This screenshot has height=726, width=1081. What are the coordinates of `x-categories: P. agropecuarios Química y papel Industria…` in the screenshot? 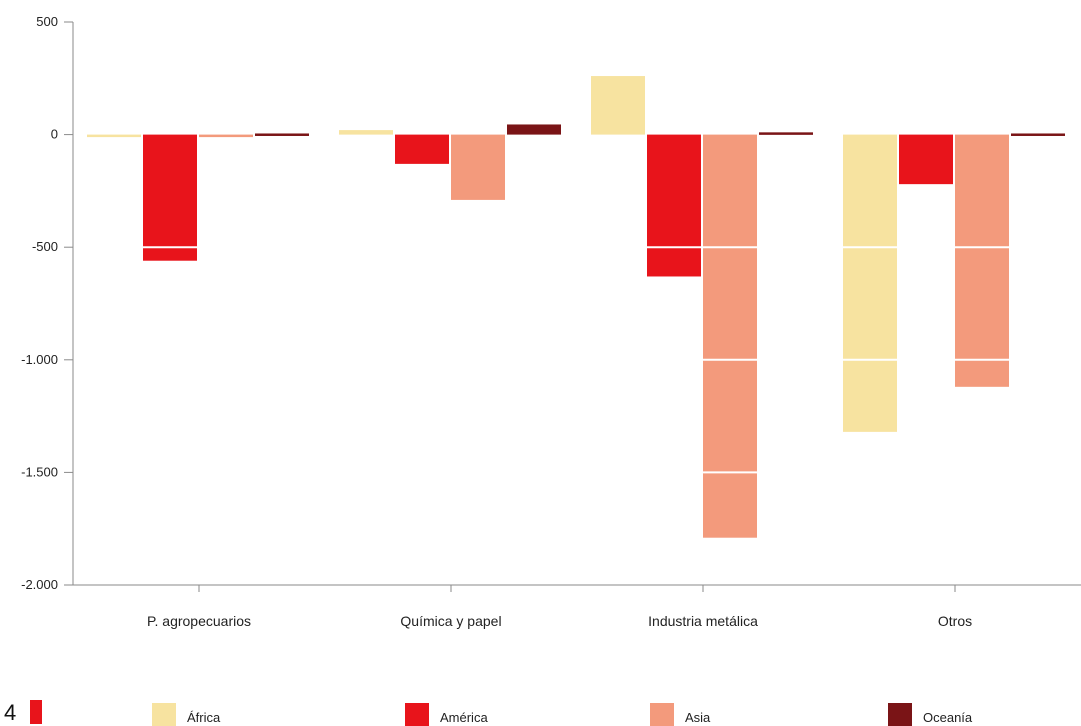 It's located at (559, 607).